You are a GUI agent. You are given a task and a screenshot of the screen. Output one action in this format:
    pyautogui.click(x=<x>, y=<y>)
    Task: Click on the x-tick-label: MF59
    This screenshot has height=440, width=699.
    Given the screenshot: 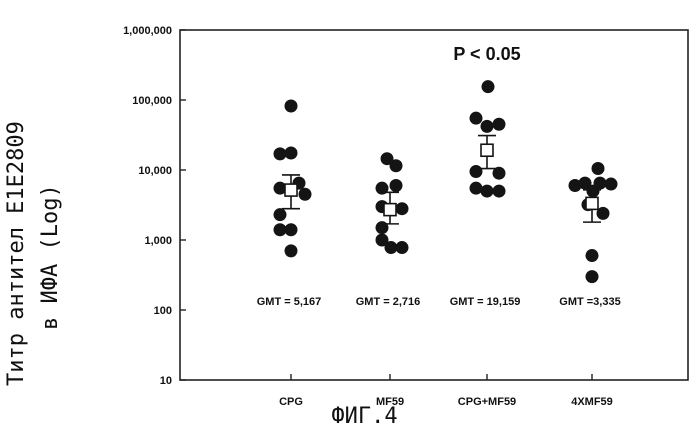 What is the action you would take?
    pyautogui.click(x=390, y=402)
    